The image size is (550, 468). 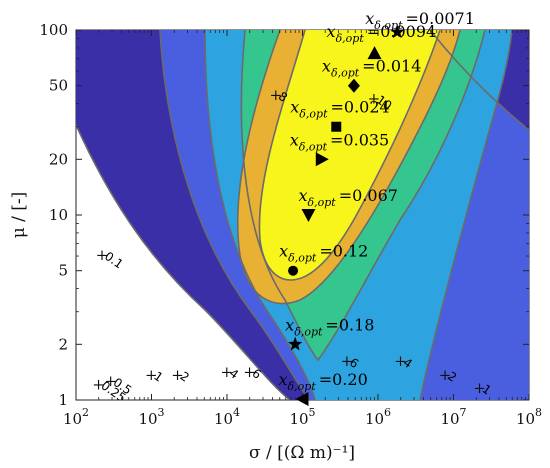 What do you see at coordinates (323, 381) in the screenshot?
I see `optimum-annotation: xδ,opt =0.20` at bounding box center [323, 381].